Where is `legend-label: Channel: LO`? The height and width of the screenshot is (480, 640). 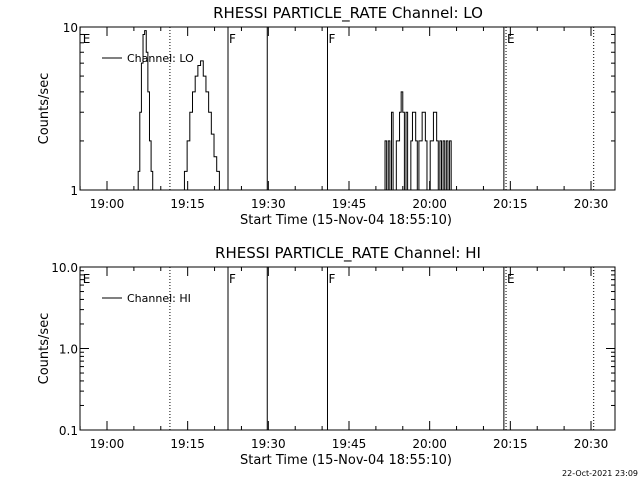
legend-label: Channel: LO is located at coordinates (160, 58).